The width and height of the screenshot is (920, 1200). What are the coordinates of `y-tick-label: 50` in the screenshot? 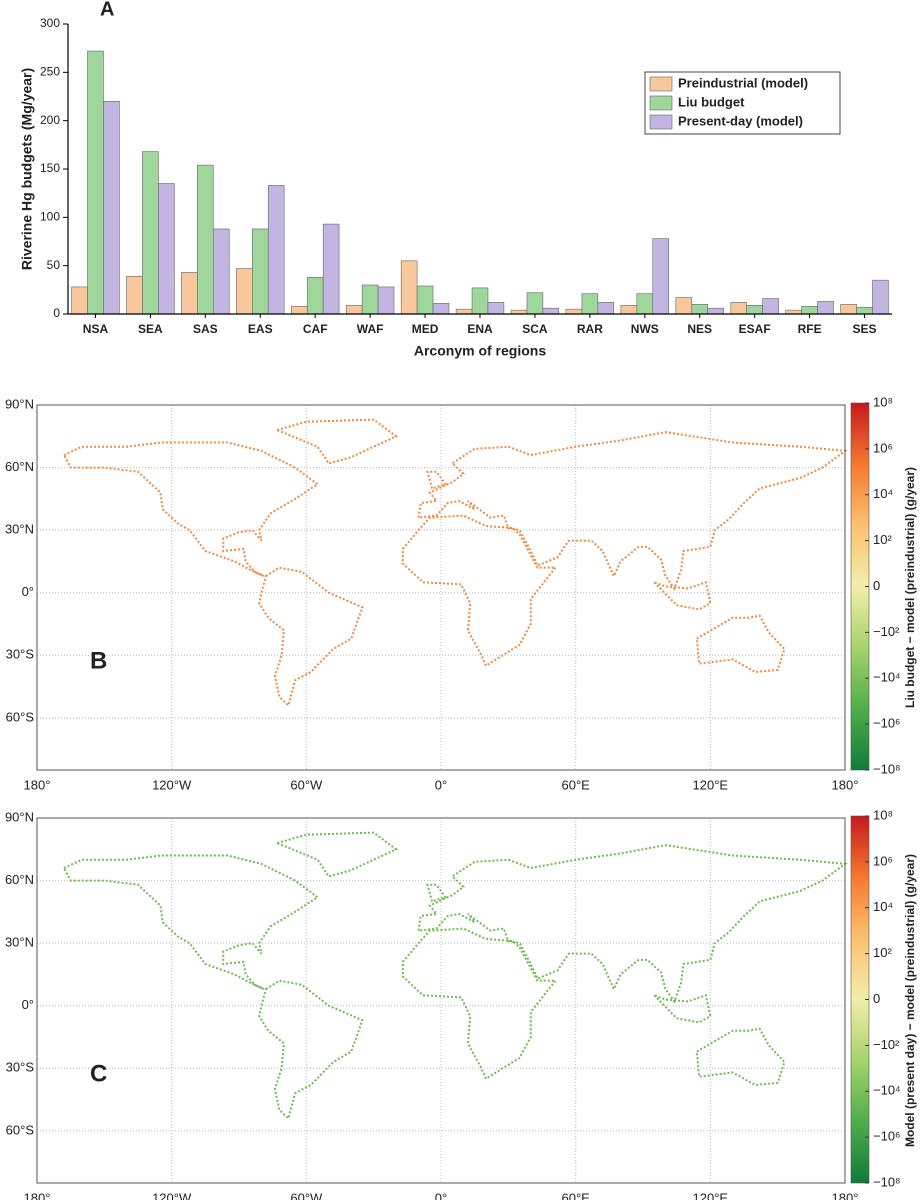 It's located at (54, 265).